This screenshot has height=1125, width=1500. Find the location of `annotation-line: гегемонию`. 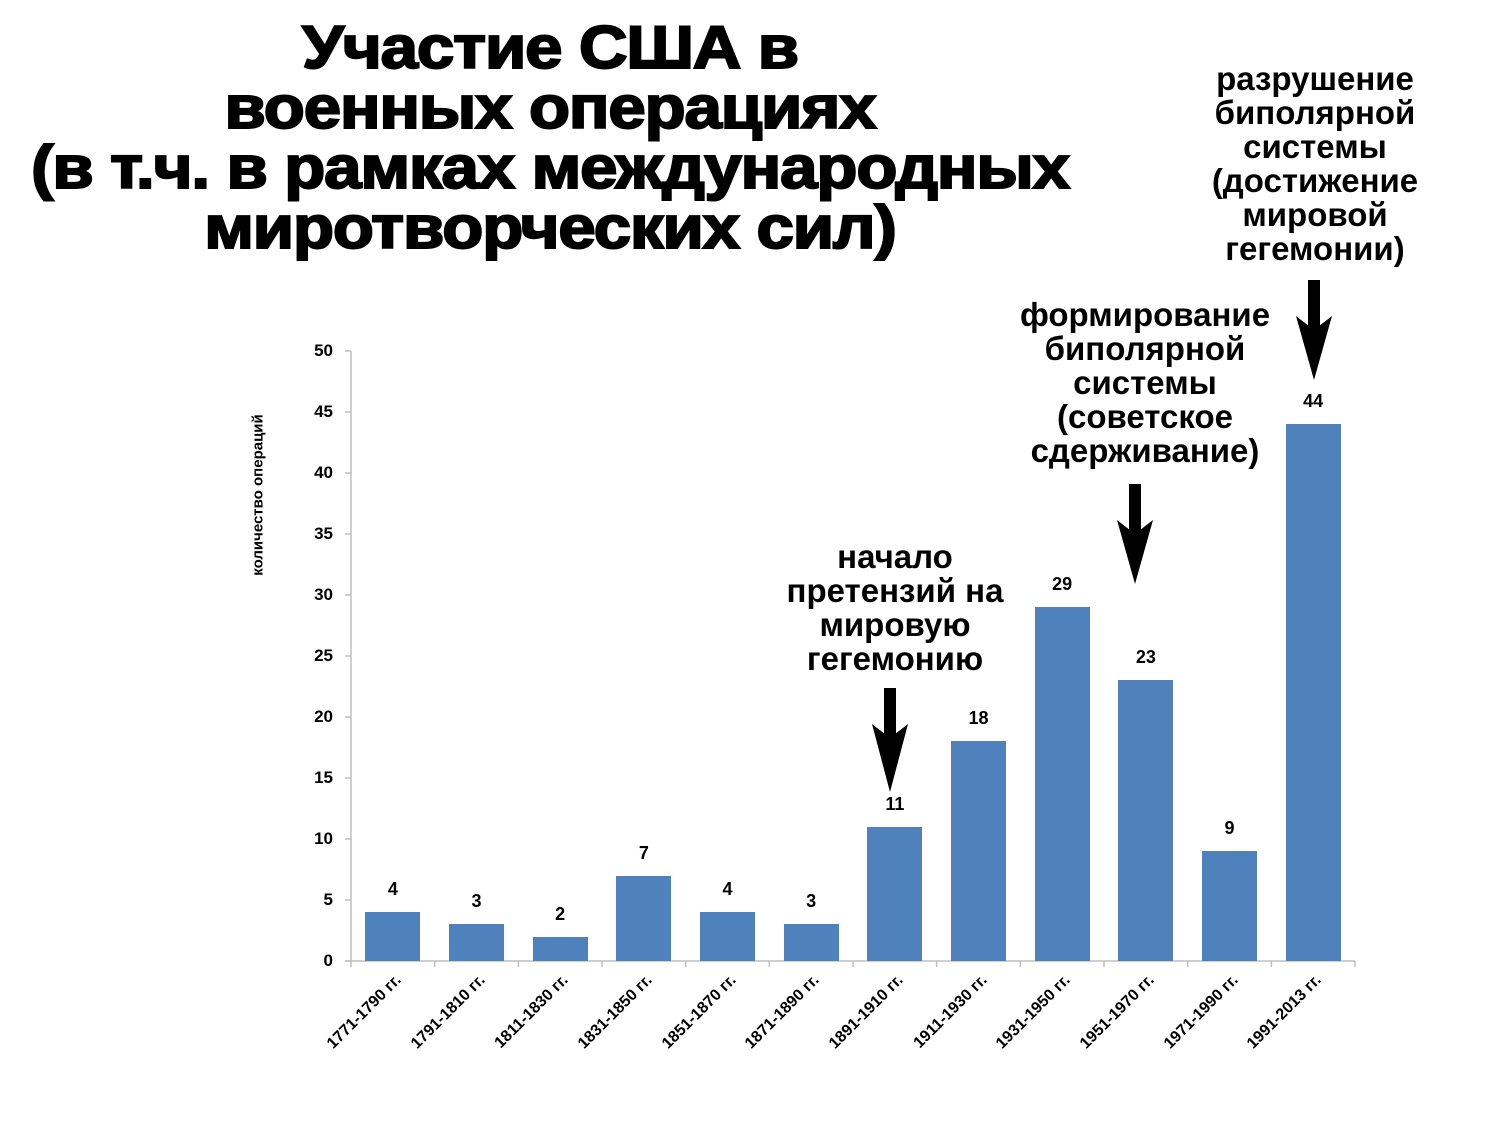

annotation-line: гегемонию is located at coordinates (895, 658).